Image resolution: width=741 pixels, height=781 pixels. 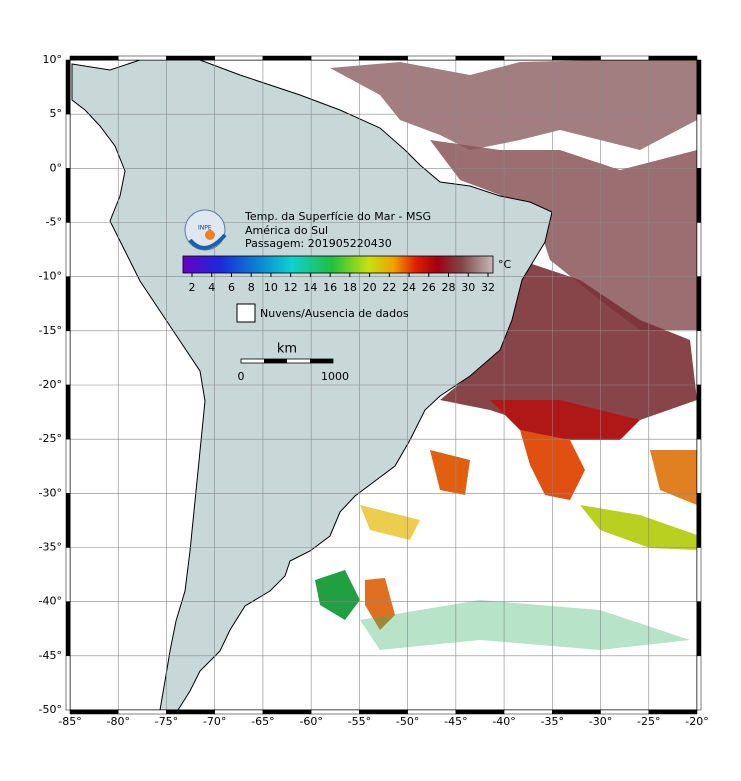 What do you see at coordinates (53, 59) in the screenshot?
I see `lat-label: 10°` at bounding box center [53, 59].